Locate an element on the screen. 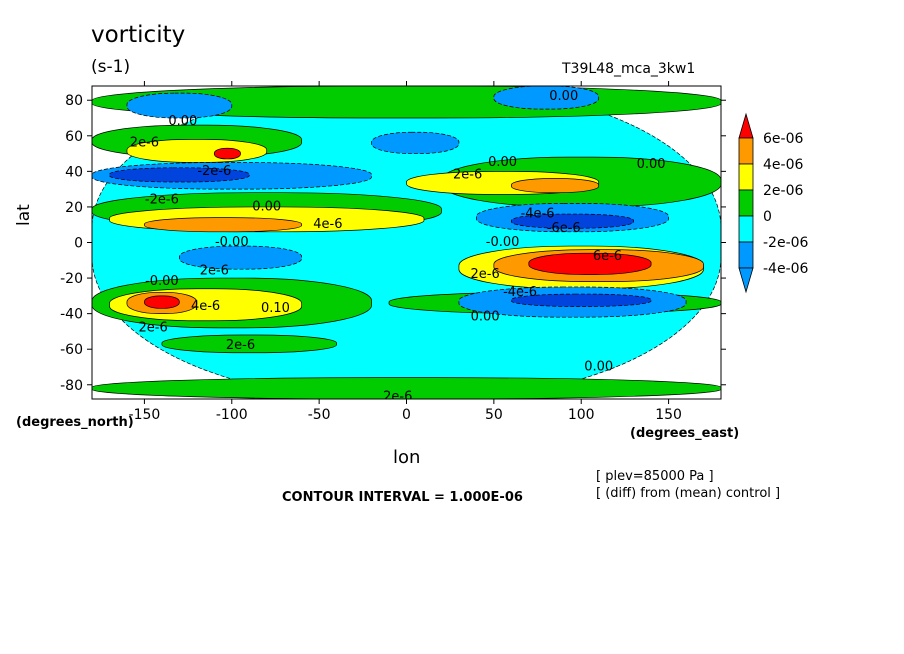  colorbar-label: 2e-06 is located at coordinates (783, 191).